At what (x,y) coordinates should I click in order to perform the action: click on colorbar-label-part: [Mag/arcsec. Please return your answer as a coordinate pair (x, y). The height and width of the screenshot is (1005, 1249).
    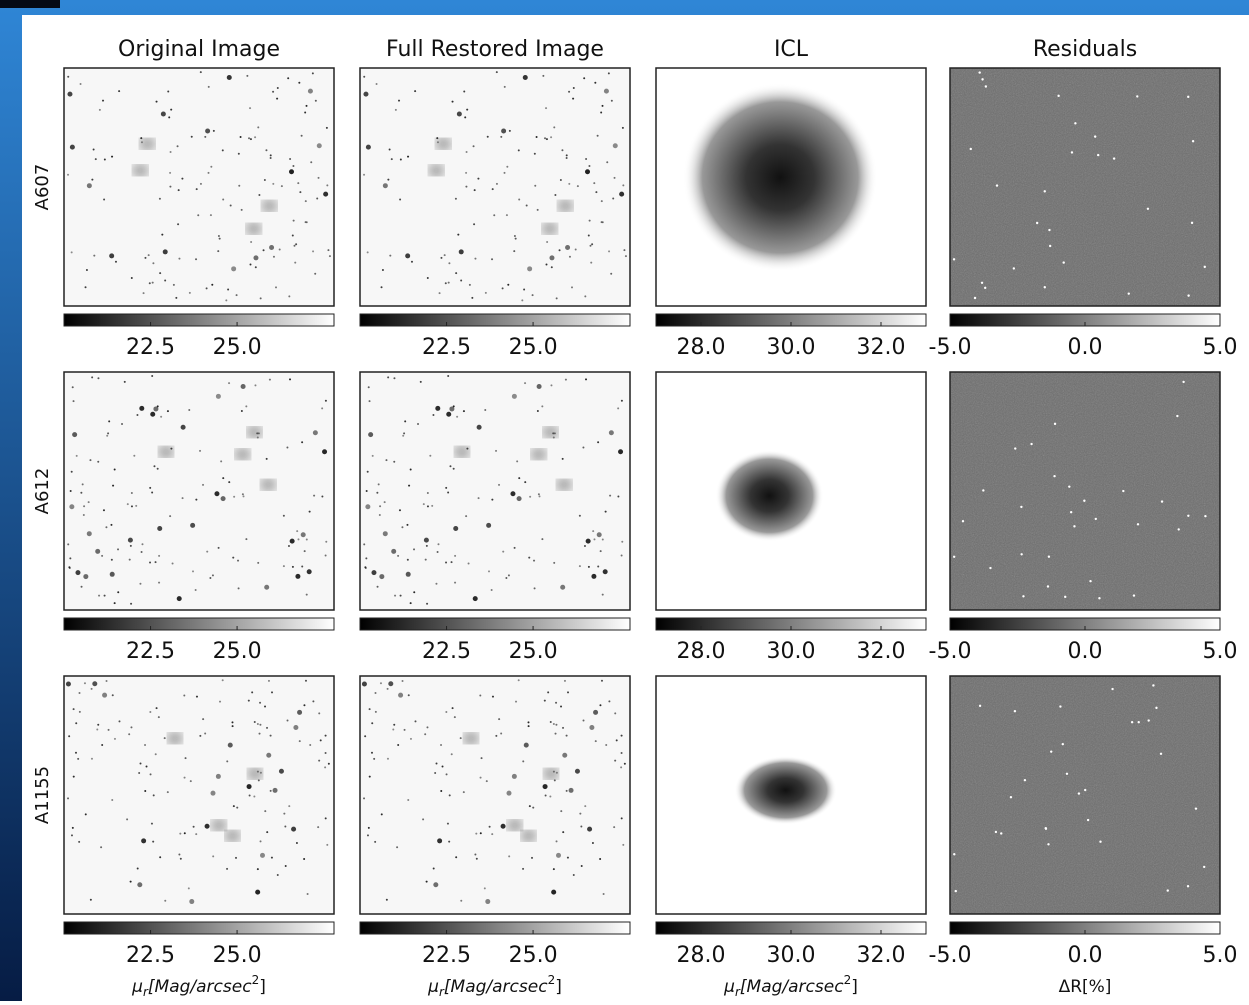
    Looking at the image, I should click on (200, 987).